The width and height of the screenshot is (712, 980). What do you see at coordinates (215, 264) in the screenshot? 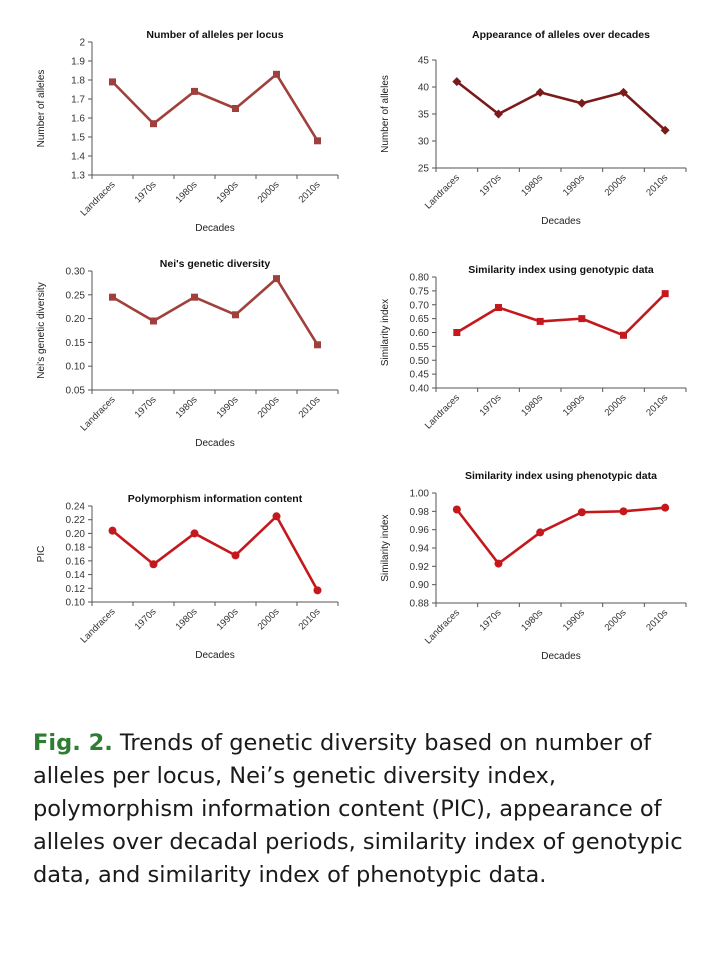
I see `chart-3-title: Nei's genetic diversity` at bounding box center [215, 264].